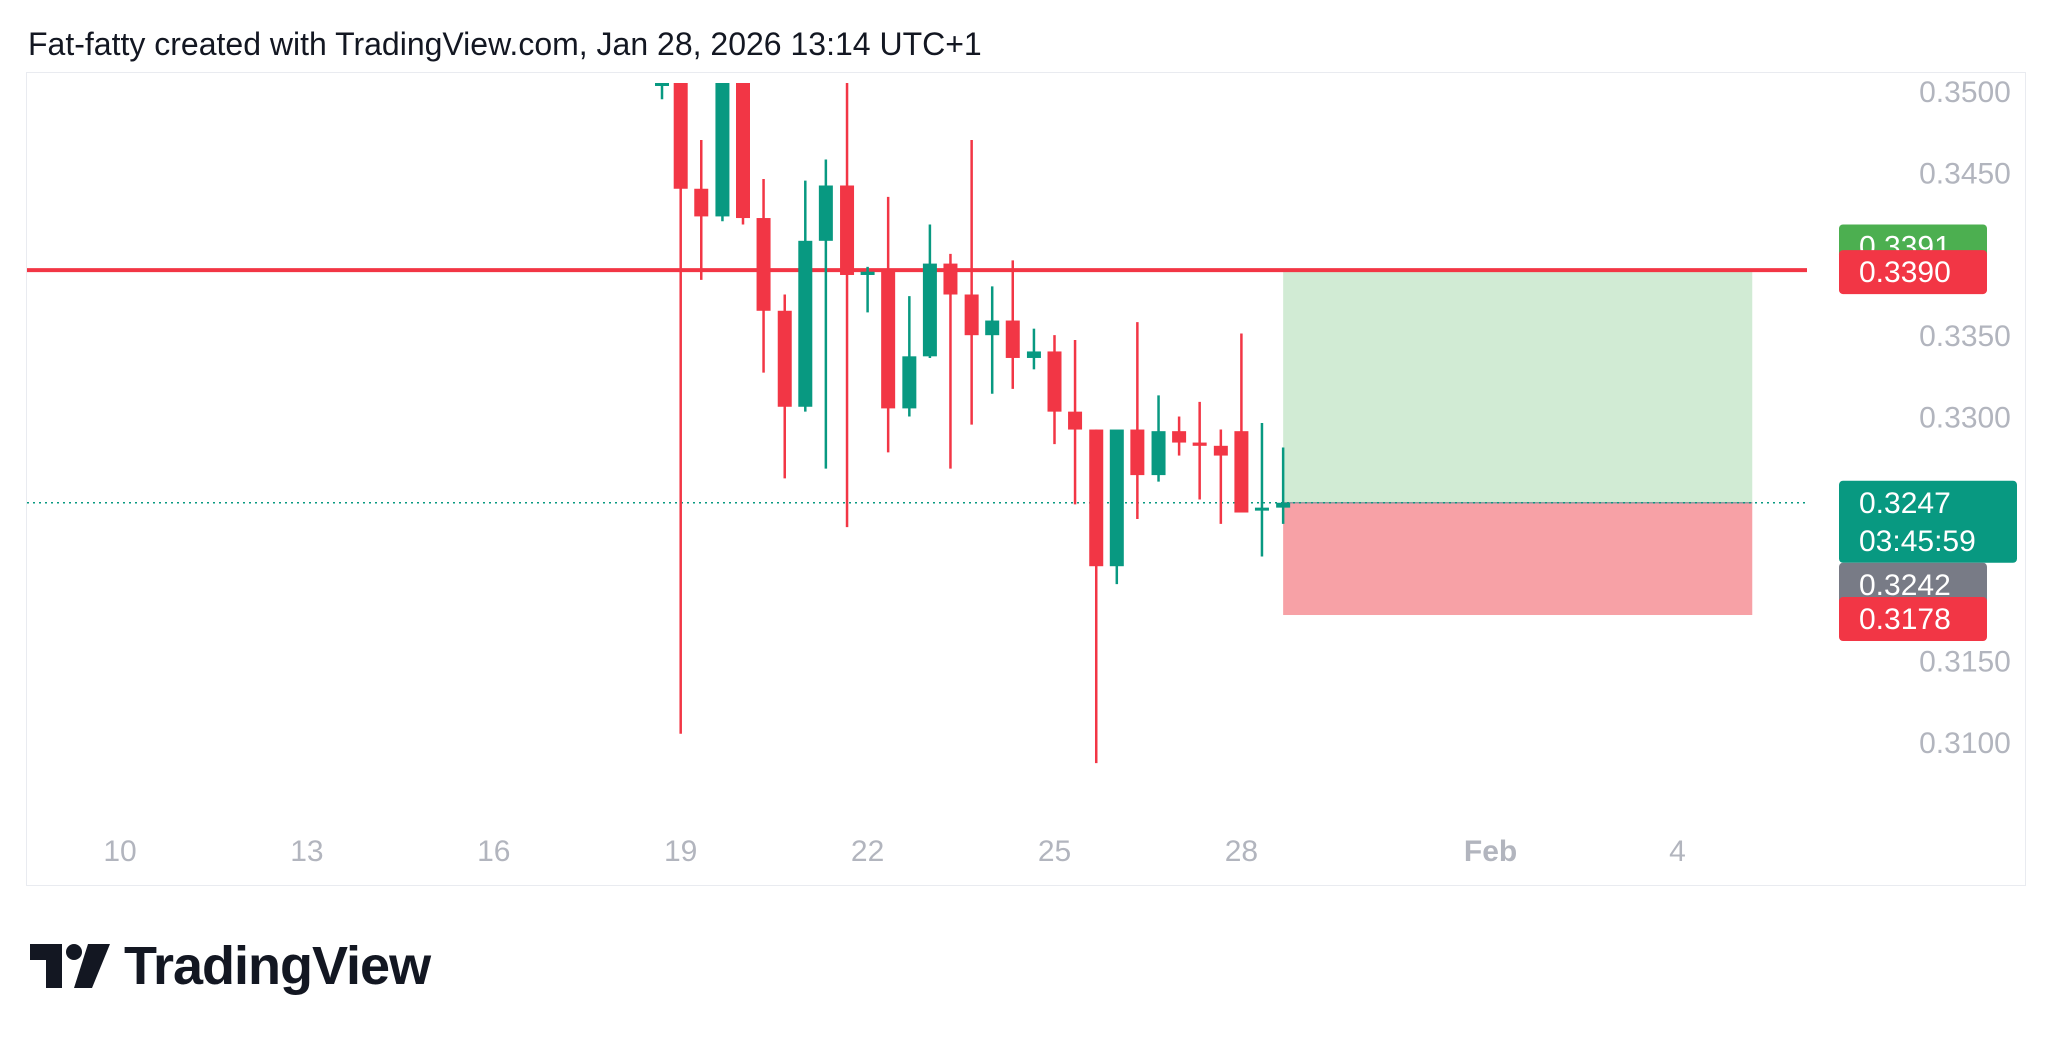 Image resolution: width=2048 pixels, height=1043 pixels. I want to click on y-tick-label: 0.3150, so click(1965, 662).